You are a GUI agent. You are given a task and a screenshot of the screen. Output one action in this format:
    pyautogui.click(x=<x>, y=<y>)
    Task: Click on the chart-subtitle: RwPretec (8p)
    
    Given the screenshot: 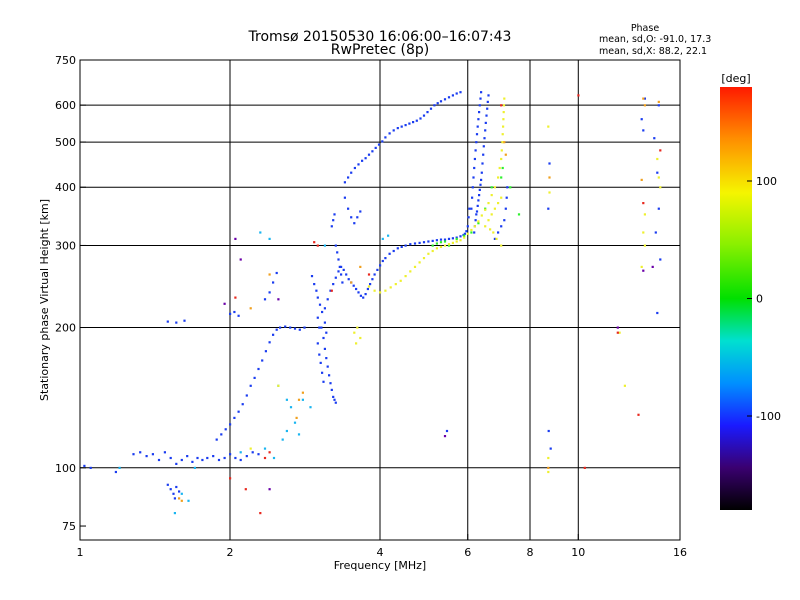 What is the action you would take?
    pyautogui.click(x=380, y=50)
    